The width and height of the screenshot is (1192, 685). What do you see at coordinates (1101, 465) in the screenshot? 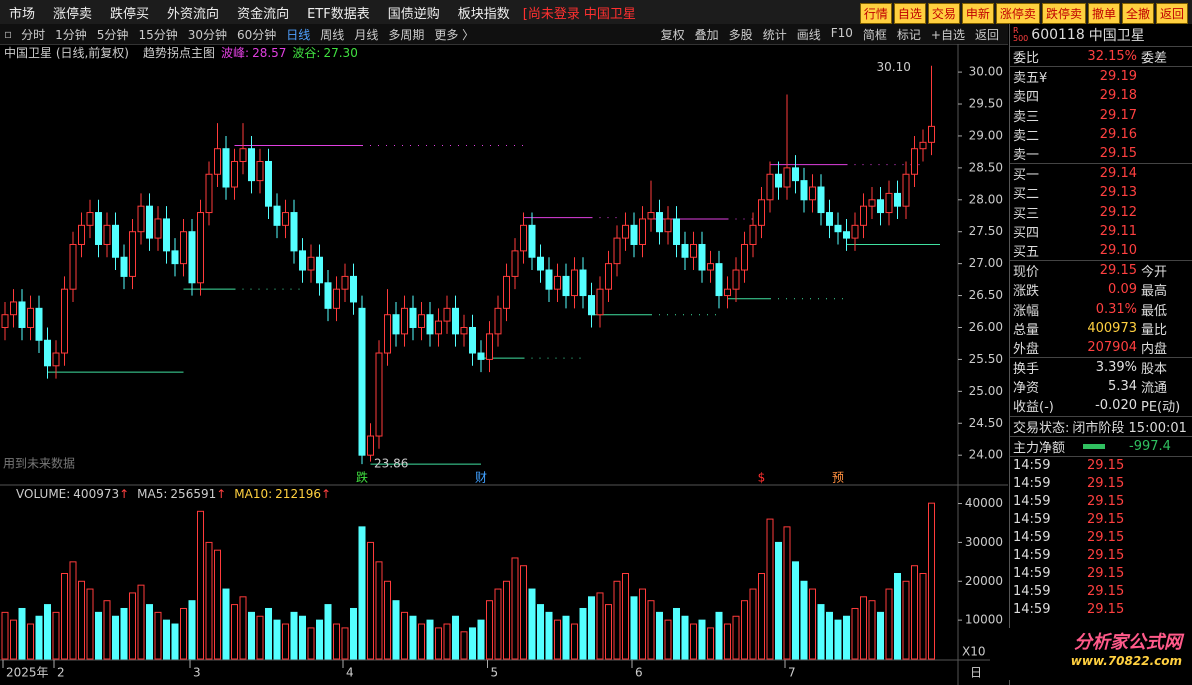
I see `tick-row: 14:59 29.15` at bounding box center [1101, 465].